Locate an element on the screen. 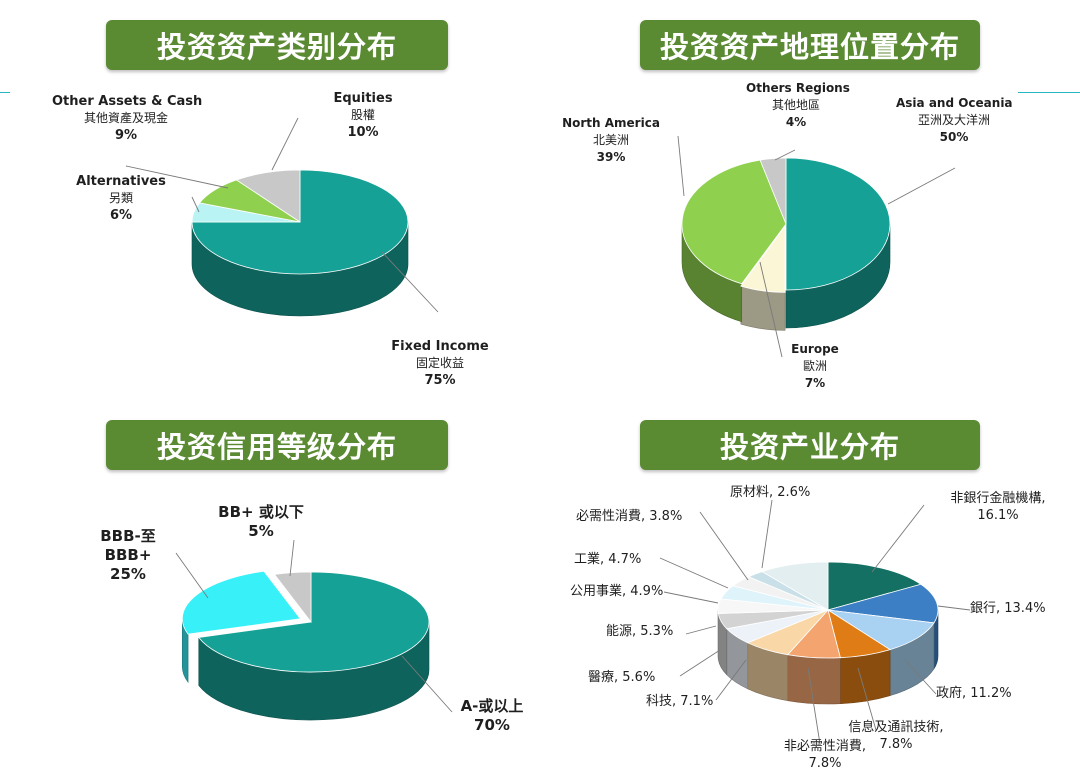 This screenshot has width=1080, height=783. label-healthcare: 醫療, 5.6% is located at coordinates (622, 677).